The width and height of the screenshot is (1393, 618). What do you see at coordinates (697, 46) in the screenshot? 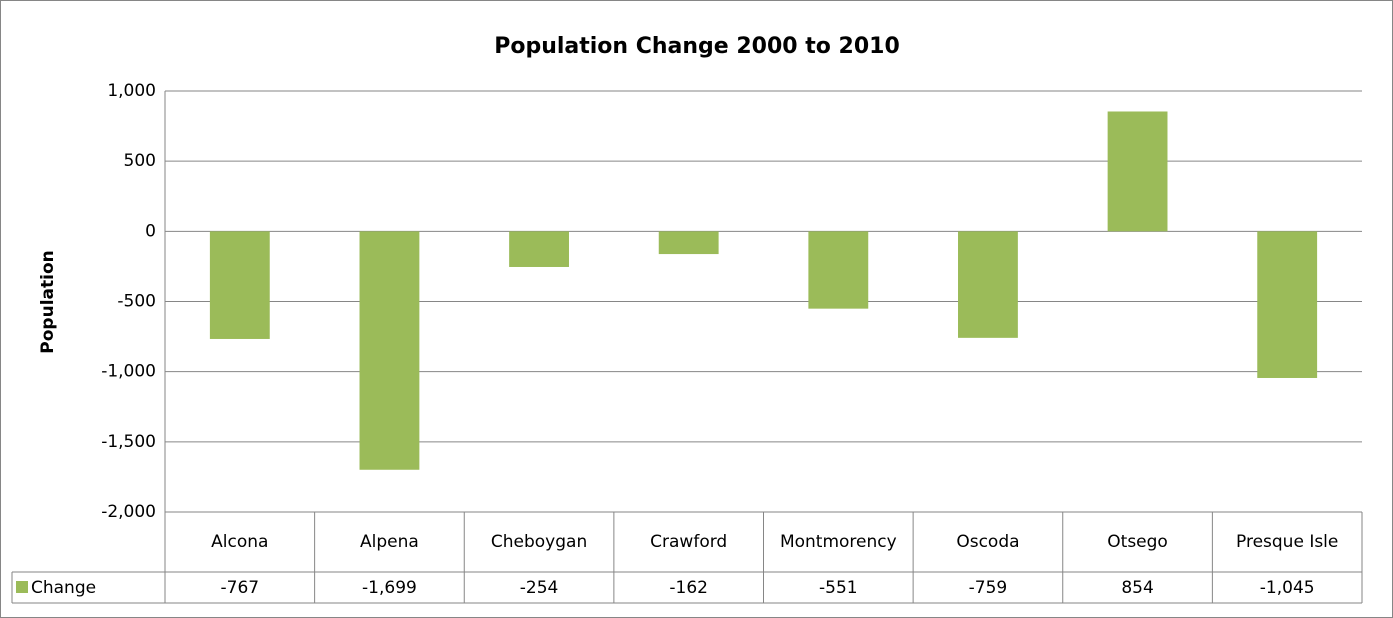
I see `chart-title: Population Change 2000 to 2010` at bounding box center [697, 46].